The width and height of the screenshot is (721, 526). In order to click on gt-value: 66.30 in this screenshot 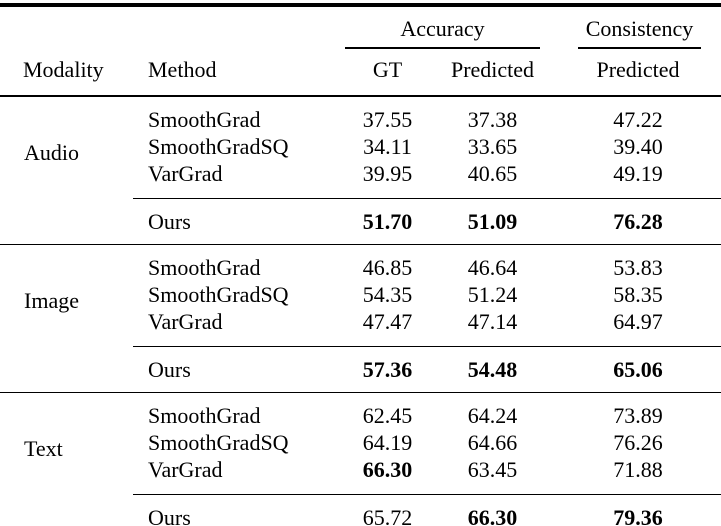, I will do `click(387, 469)`.